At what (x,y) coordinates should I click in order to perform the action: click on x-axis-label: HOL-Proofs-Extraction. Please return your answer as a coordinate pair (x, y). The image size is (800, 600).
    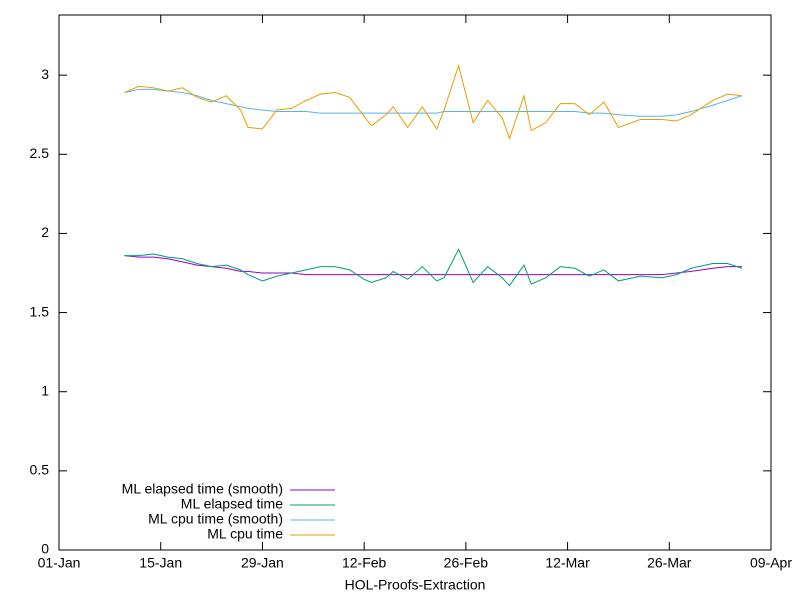
    Looking at the image, I should click on (415, 585).